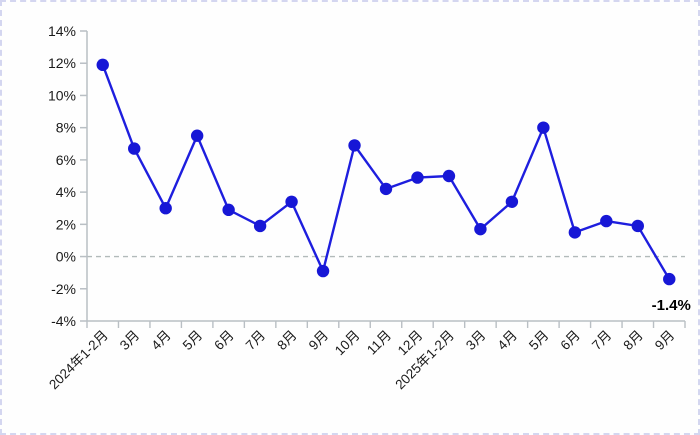 This screenshot has width=700, height=435. What do you see at coordinates (66, 224) in the screenshot?
I see `y-tick-label: 2%` at bounding box center [66, 224].